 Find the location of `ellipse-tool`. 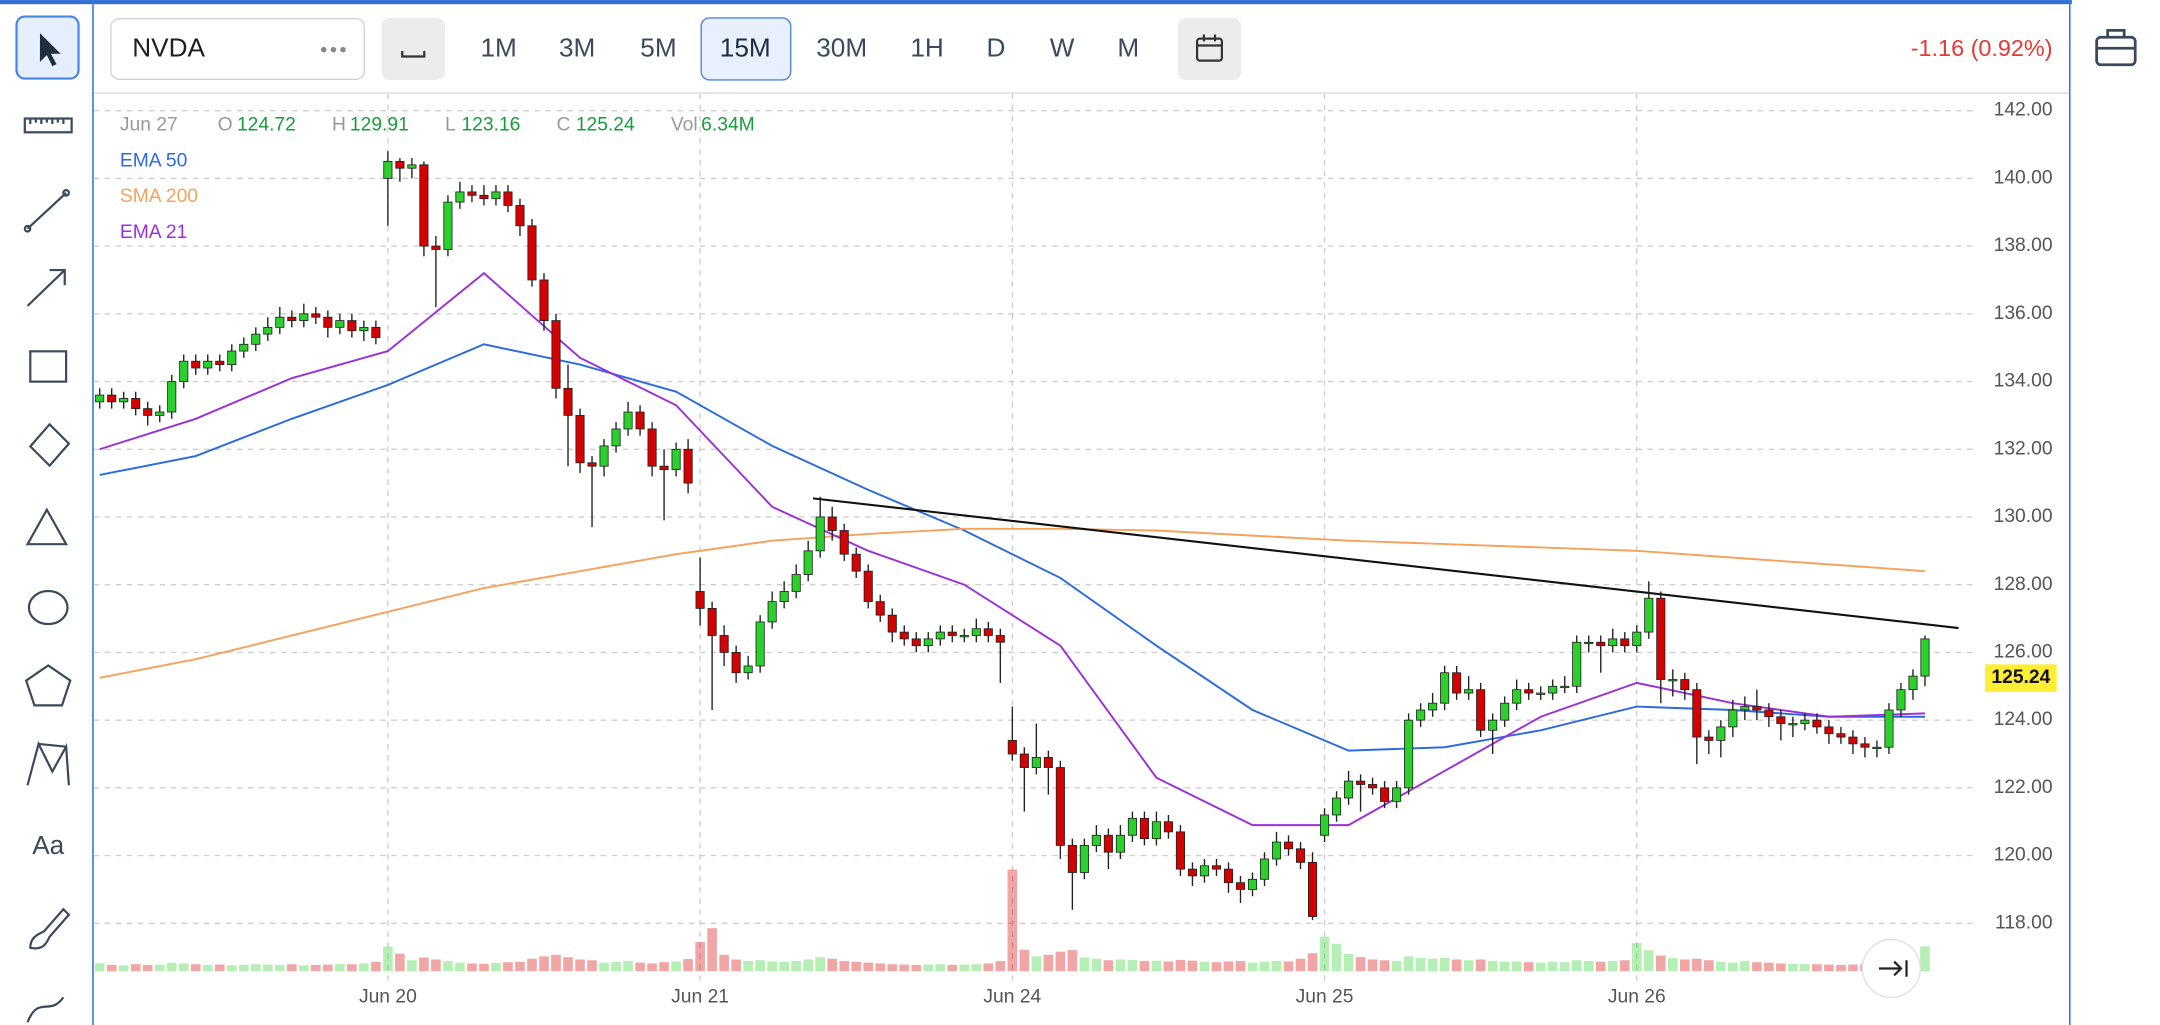

ellipse-tool is located at coordinates (48, 607).